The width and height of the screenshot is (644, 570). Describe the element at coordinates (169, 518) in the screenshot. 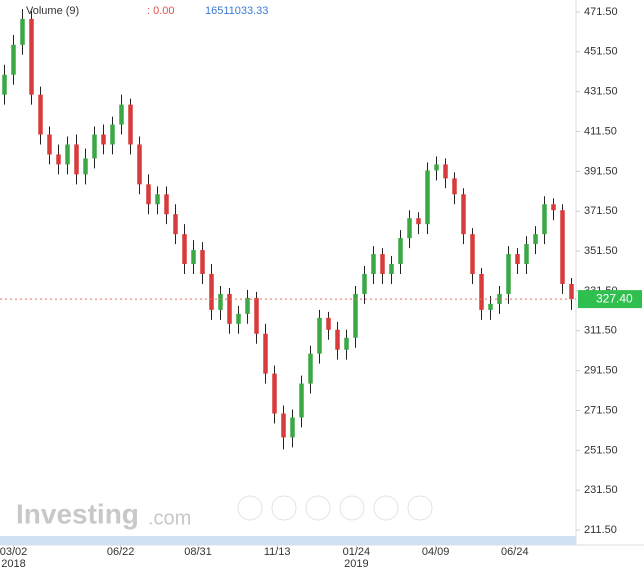

I see `watermark-suffix: .com` at that location.